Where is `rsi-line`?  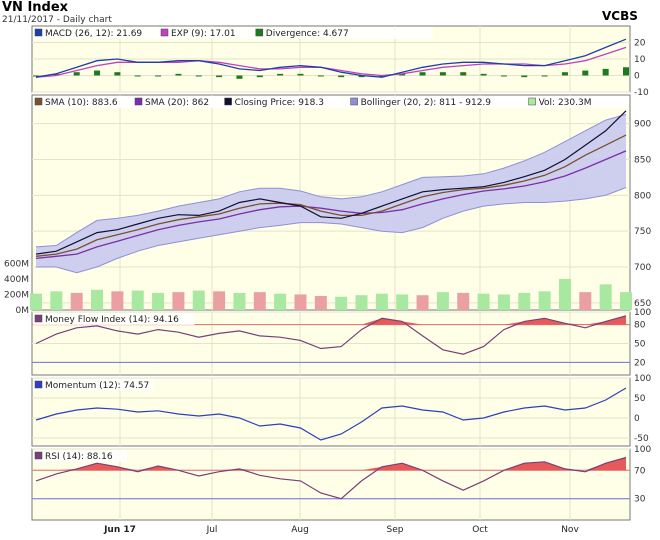 rsi-line is located at coordinates (331, 478).